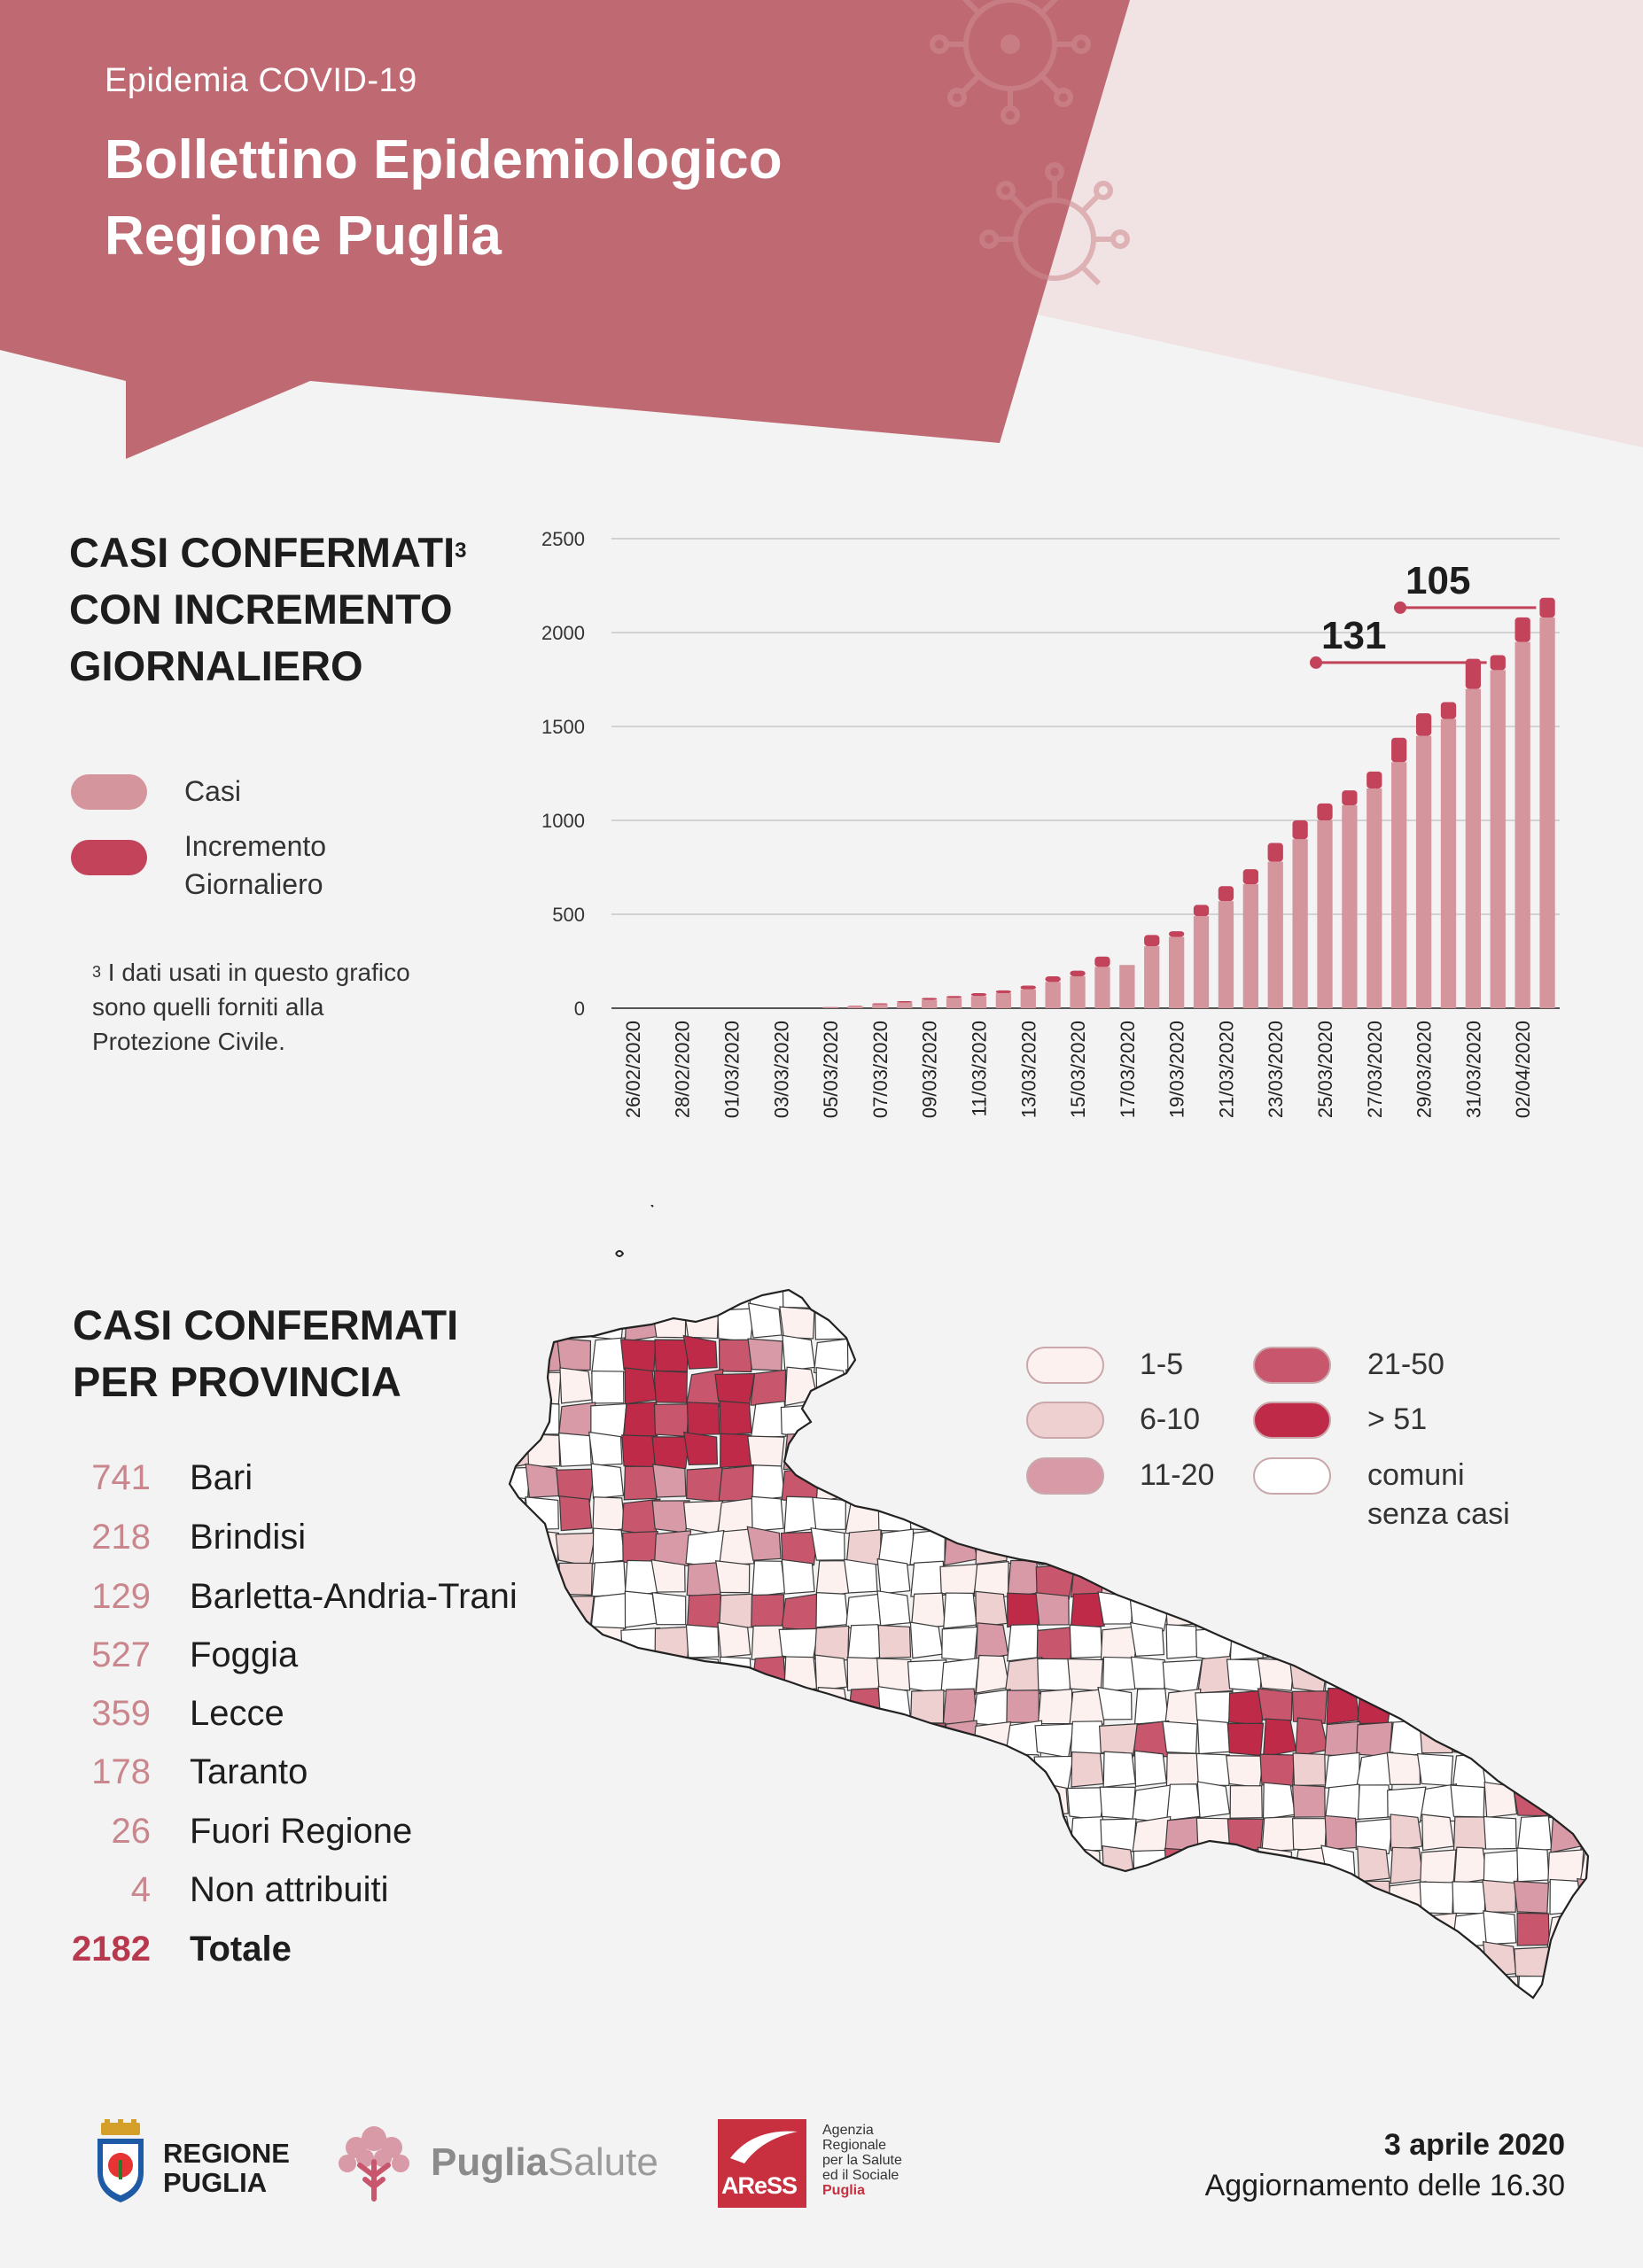 This screenshot has height=2268, width=1643. What do you see at coordinates (255, 865) in the screenshot?
I see `legend-label-incremento: Incremento Giornaliero` at bounding box center [255, 865].